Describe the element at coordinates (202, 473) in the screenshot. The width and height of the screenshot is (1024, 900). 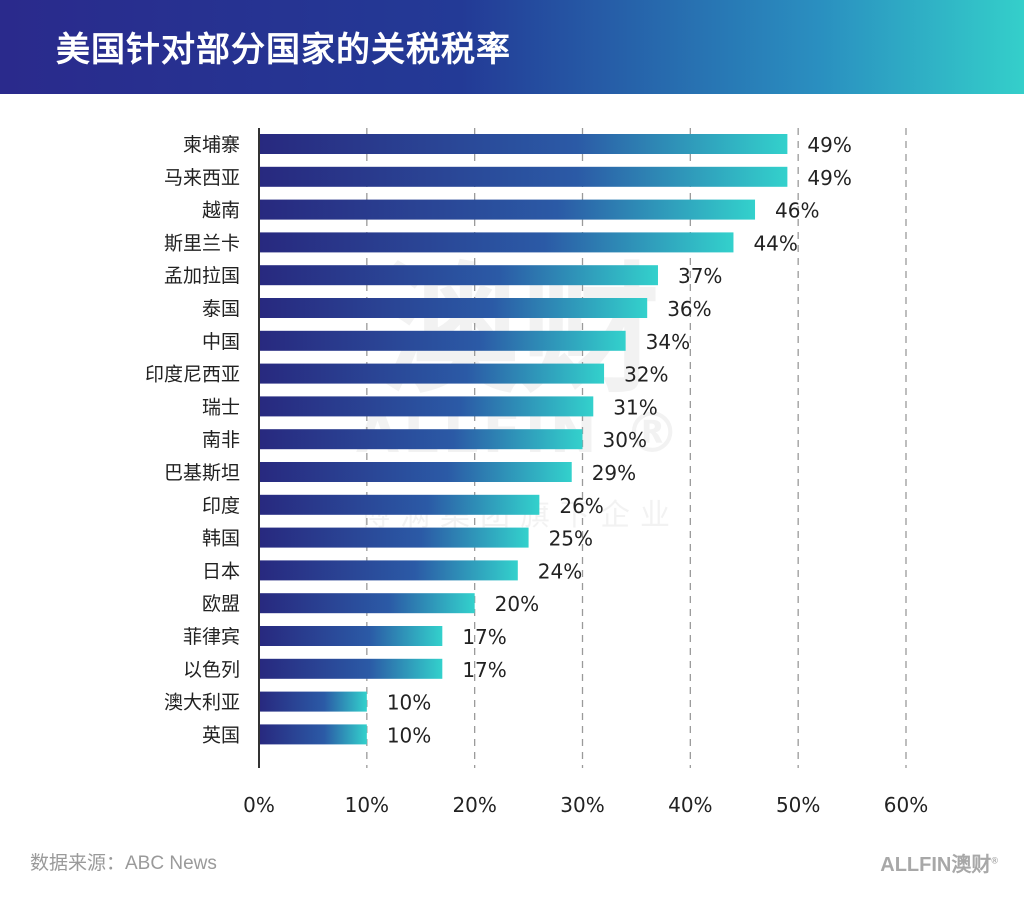
I see `category-label: 巴基斯坦` at that location.